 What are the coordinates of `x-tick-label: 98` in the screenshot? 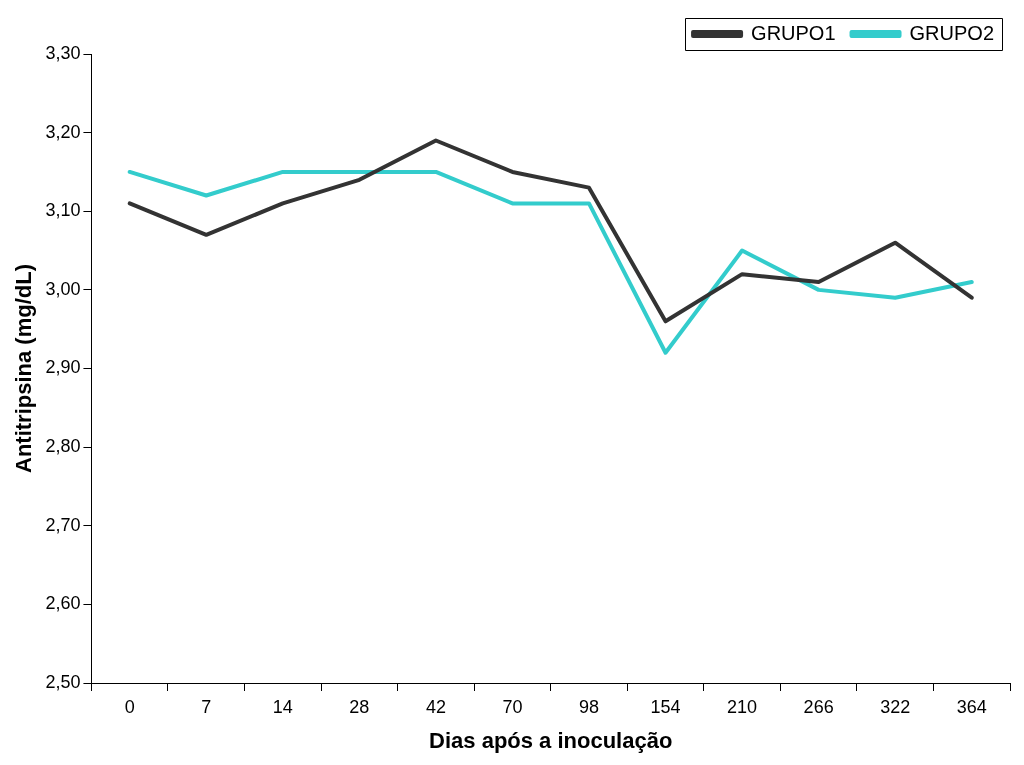 It's located at (589, 706).